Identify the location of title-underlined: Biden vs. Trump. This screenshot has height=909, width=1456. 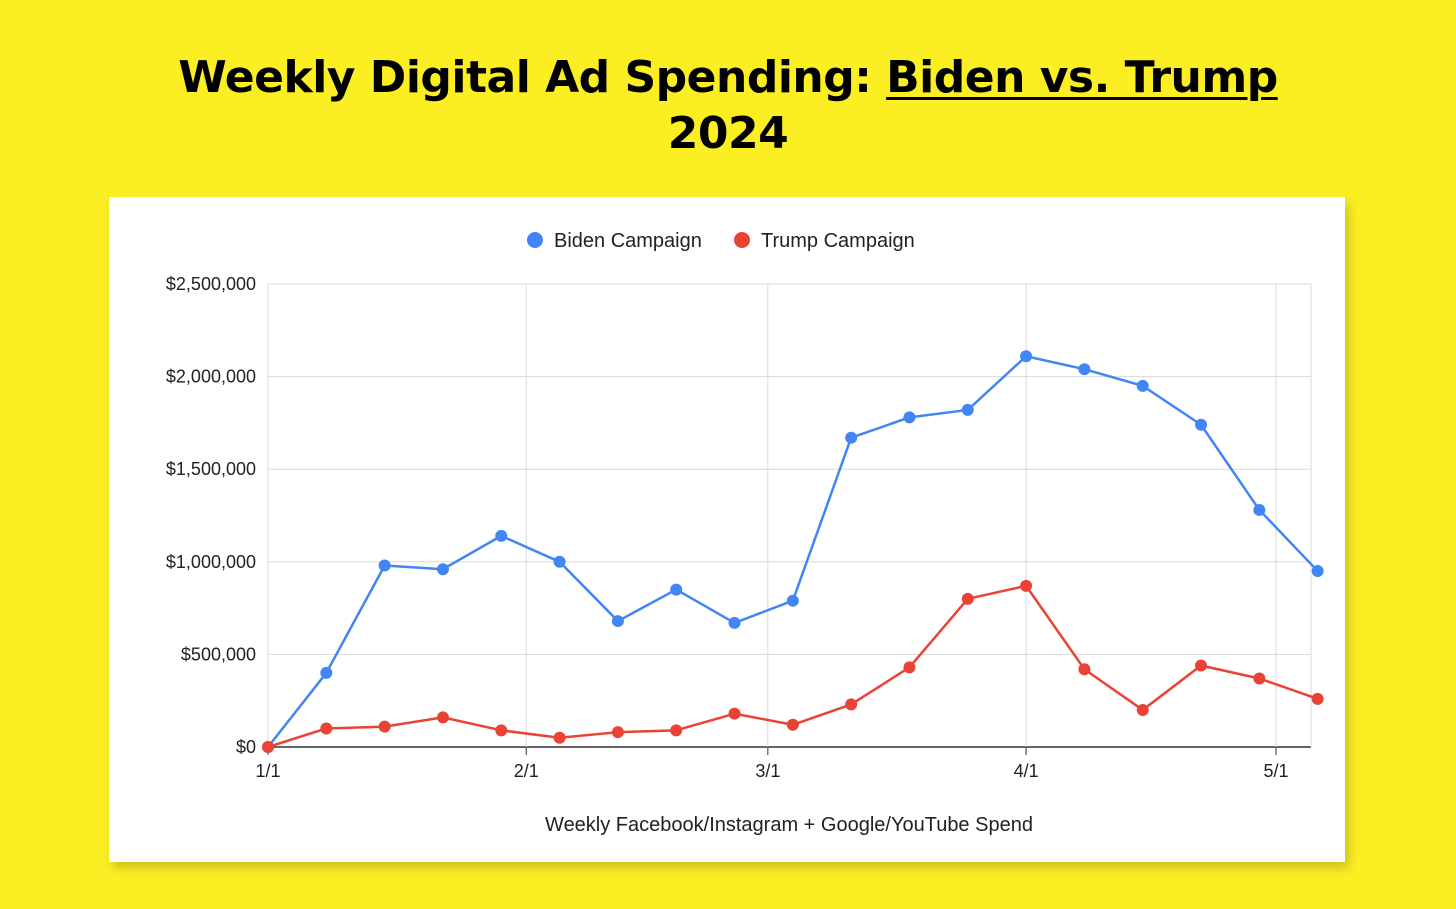
(1082, 77).